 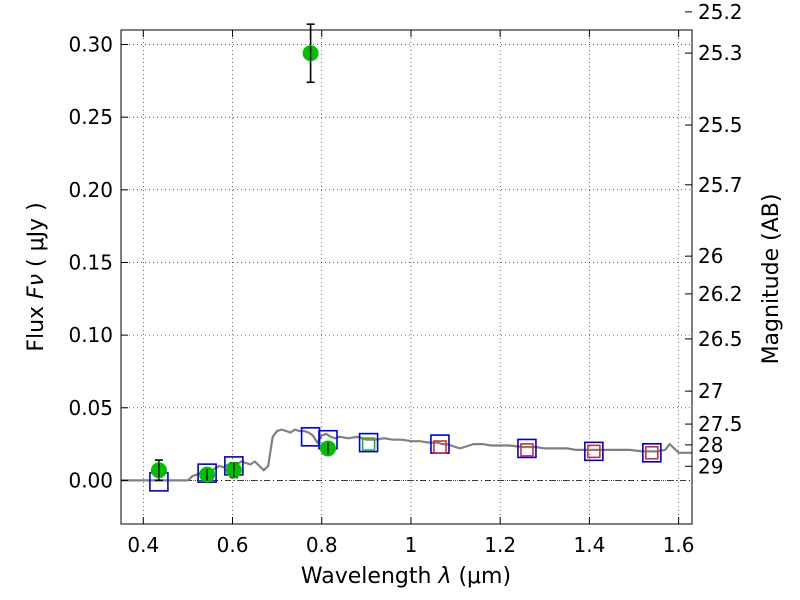 What do you see at coordinates (710, 445) in the screenshot?
I see `magnitude-tick-label: 28` at bounding box center [710, 445].